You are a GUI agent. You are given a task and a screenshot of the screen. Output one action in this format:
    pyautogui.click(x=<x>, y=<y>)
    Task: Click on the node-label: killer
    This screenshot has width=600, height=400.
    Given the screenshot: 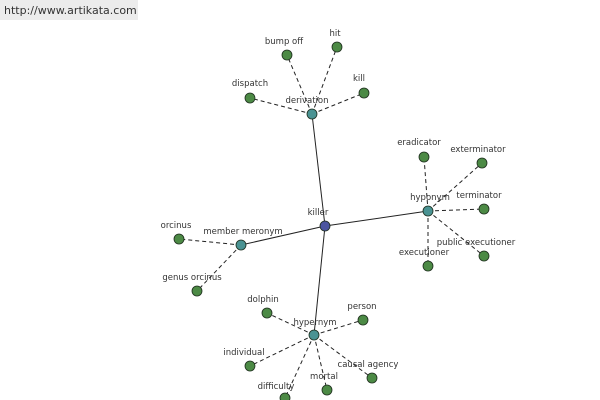 What is the action you would take?
    pyautogui.click(x=318, y=213)
    